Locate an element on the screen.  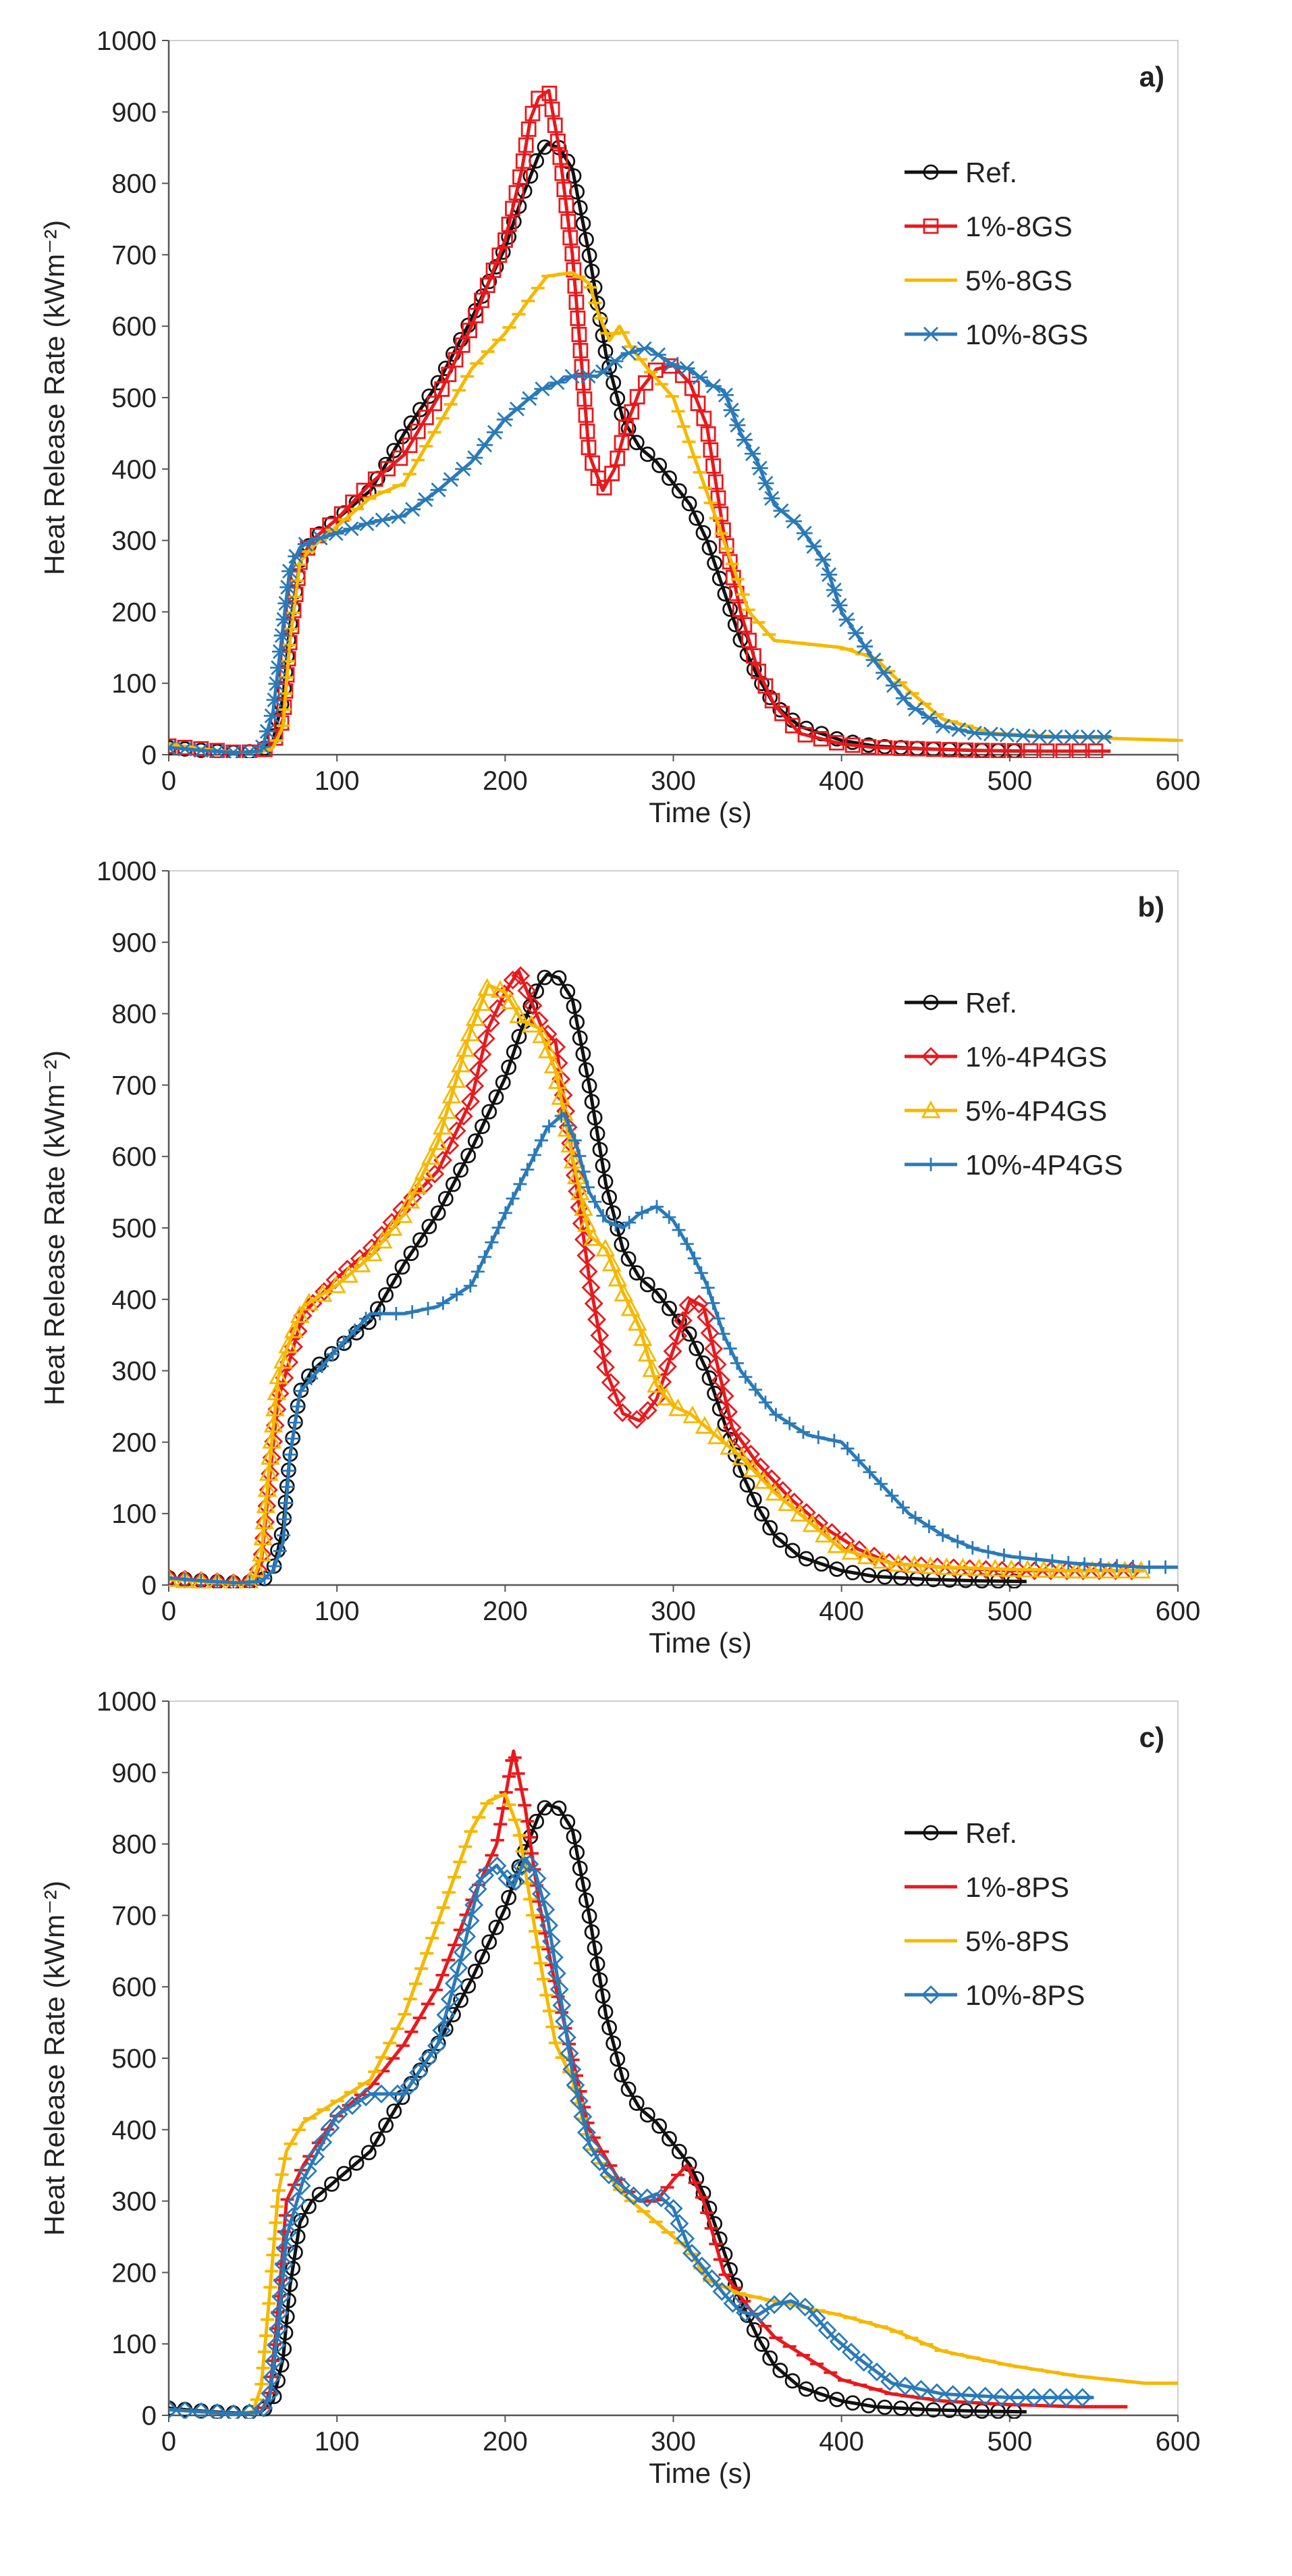
y-tick-label: 800 is located at coordinates (134, 1845).